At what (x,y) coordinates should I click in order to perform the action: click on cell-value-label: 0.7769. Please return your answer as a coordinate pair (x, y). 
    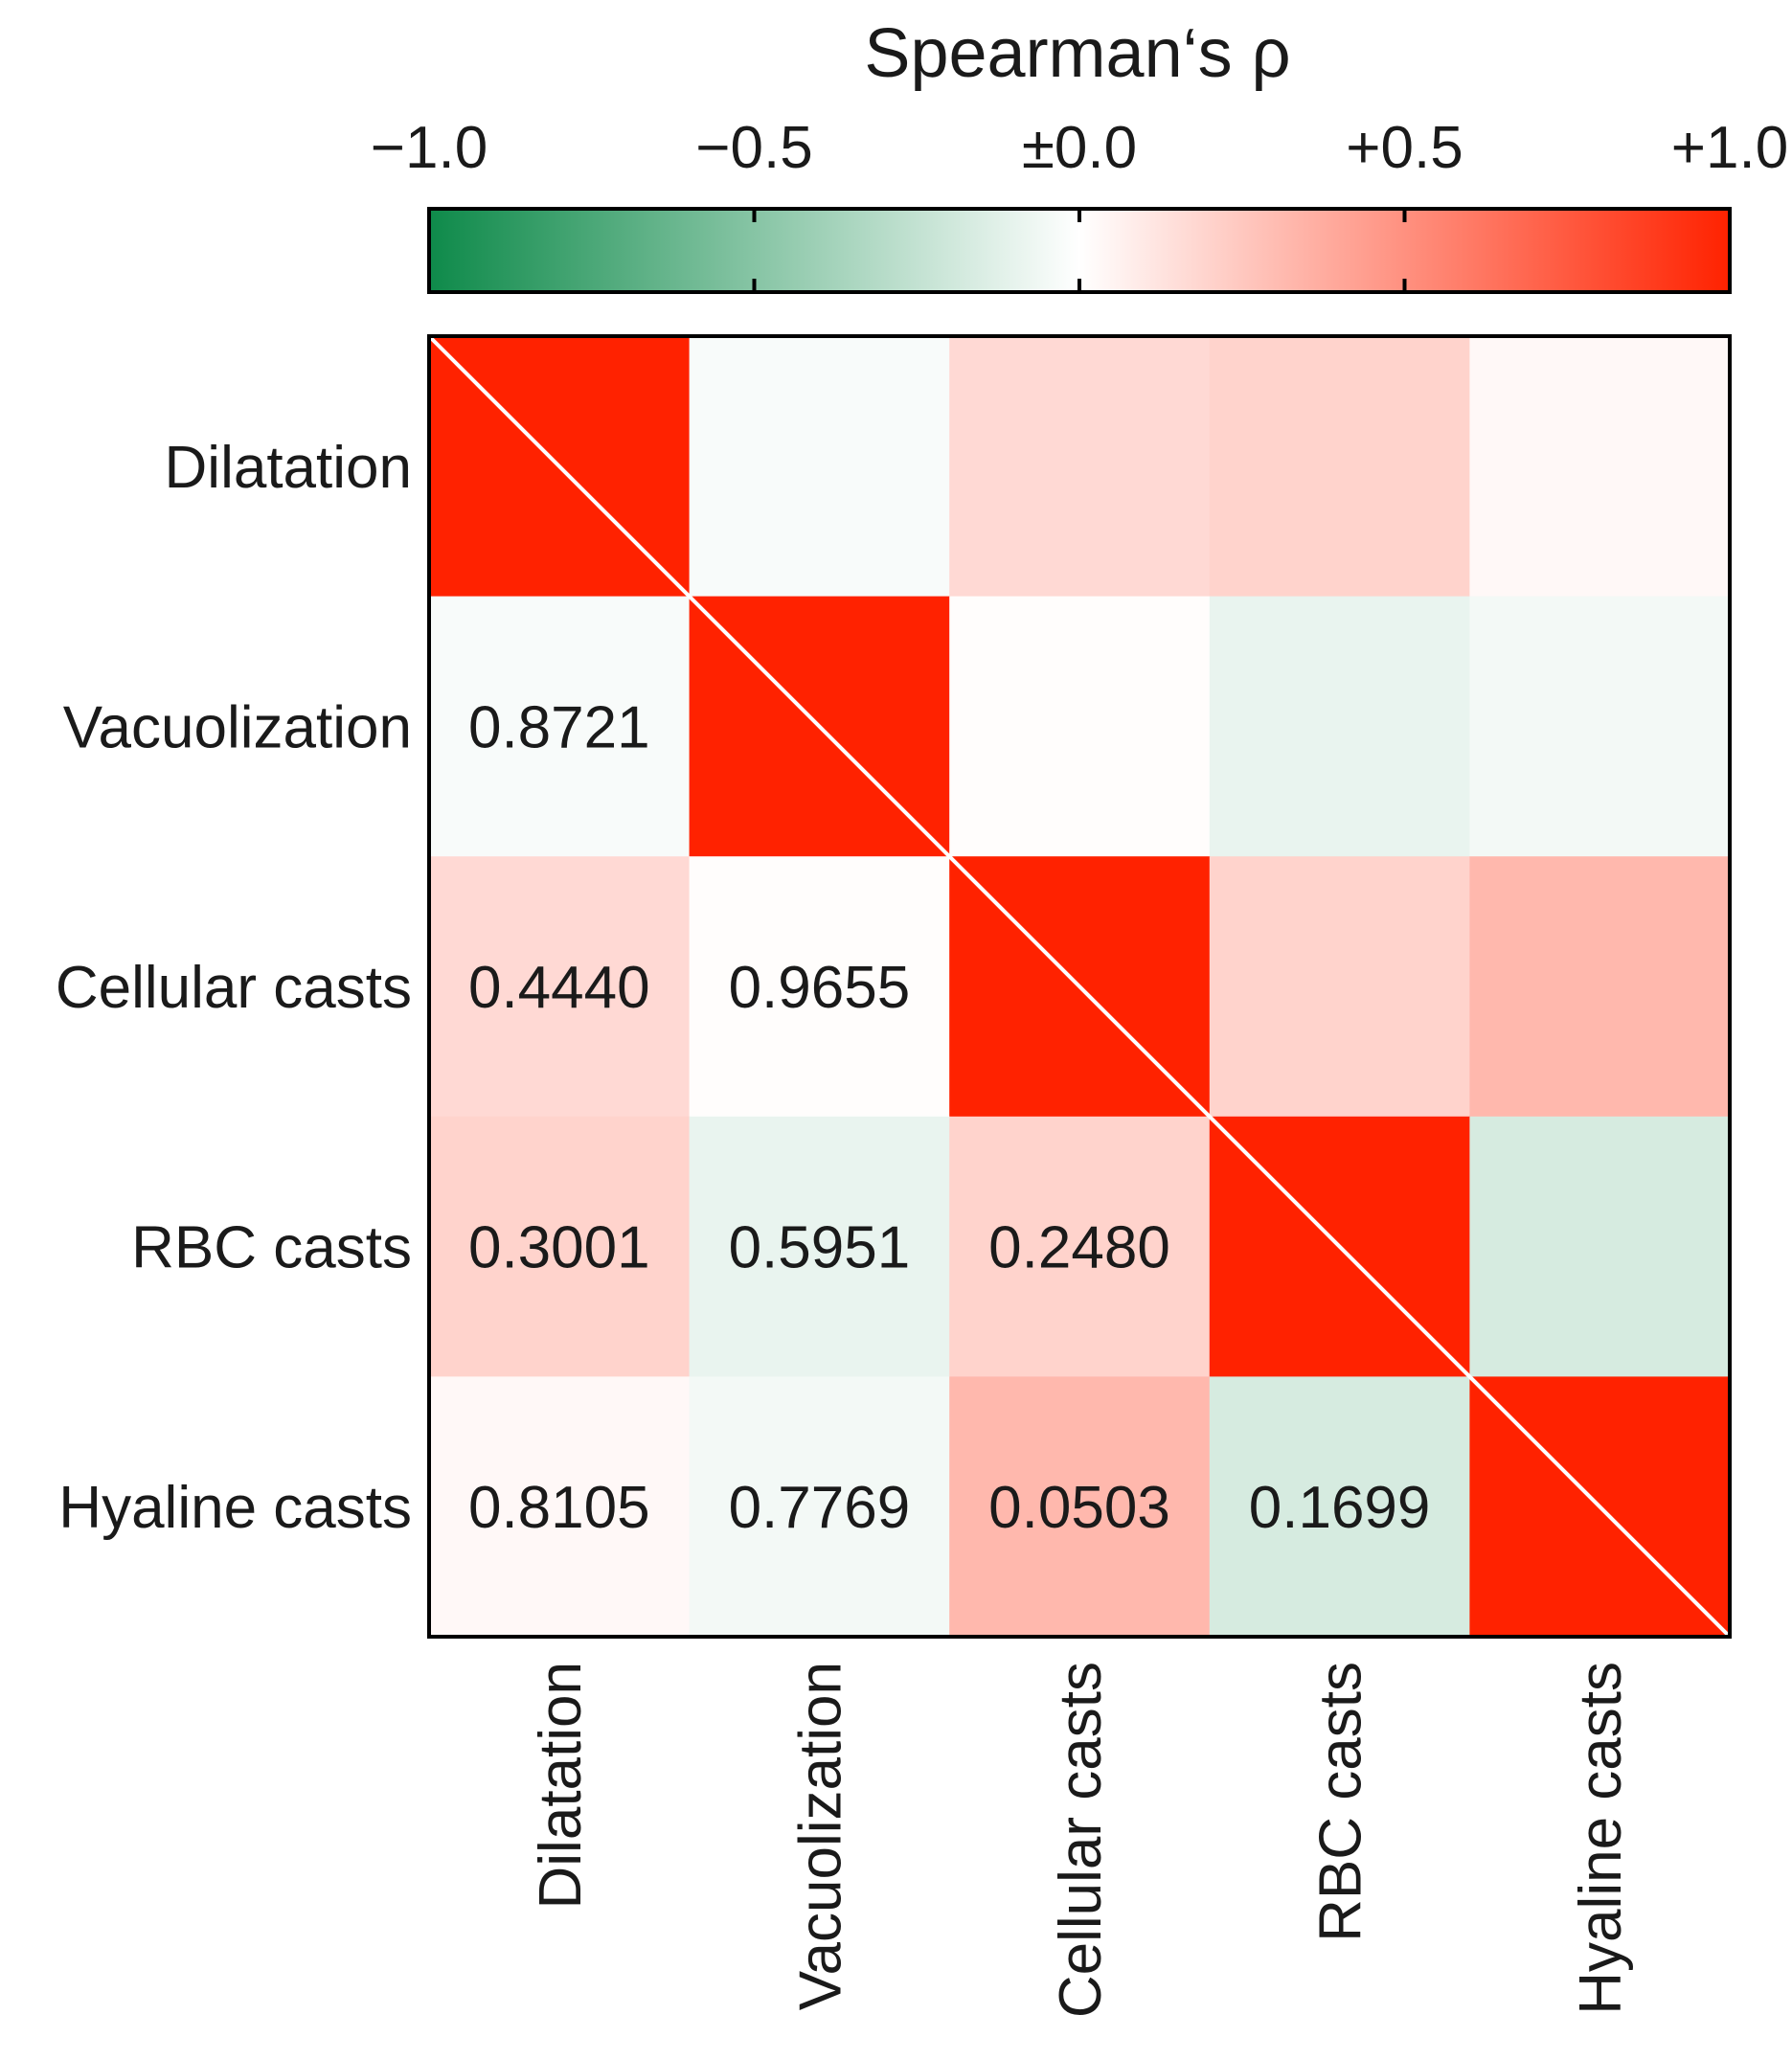
    Looking at the image, I should click on (820, 1508).